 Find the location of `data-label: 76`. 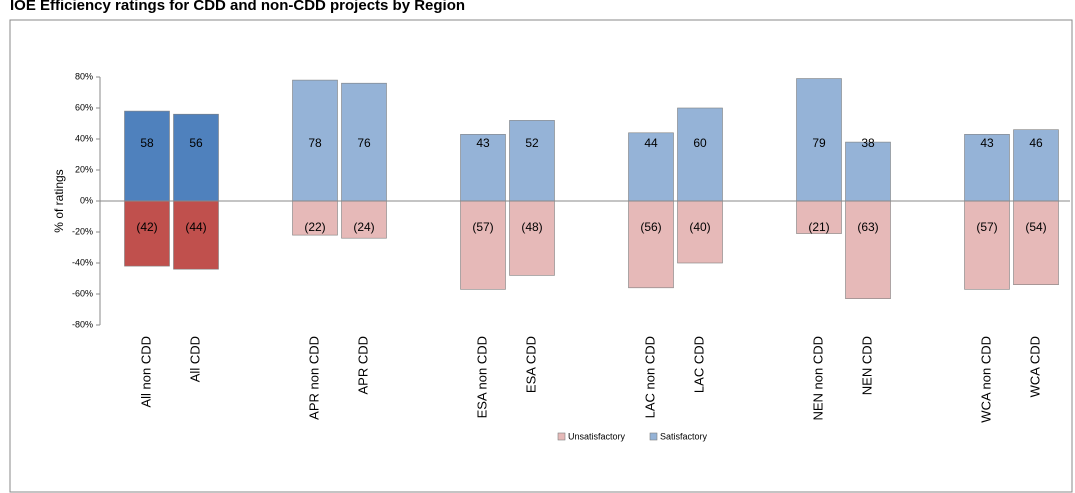

data-label: 76 is located at coordinates (364, 143).